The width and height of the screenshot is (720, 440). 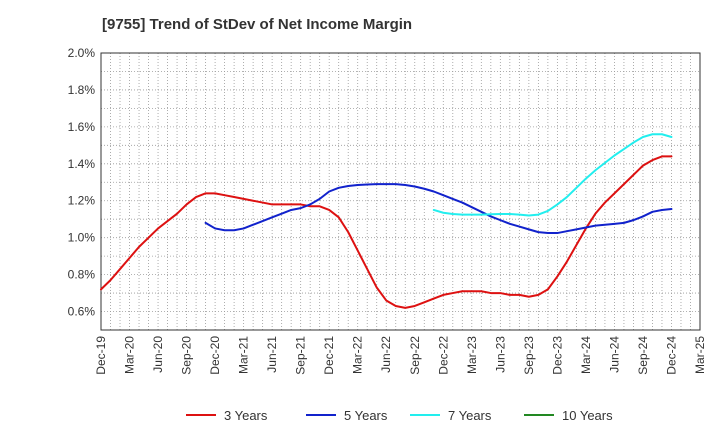 I want to click on y-tick-label: 1.6%, so click(x=82, y=127).